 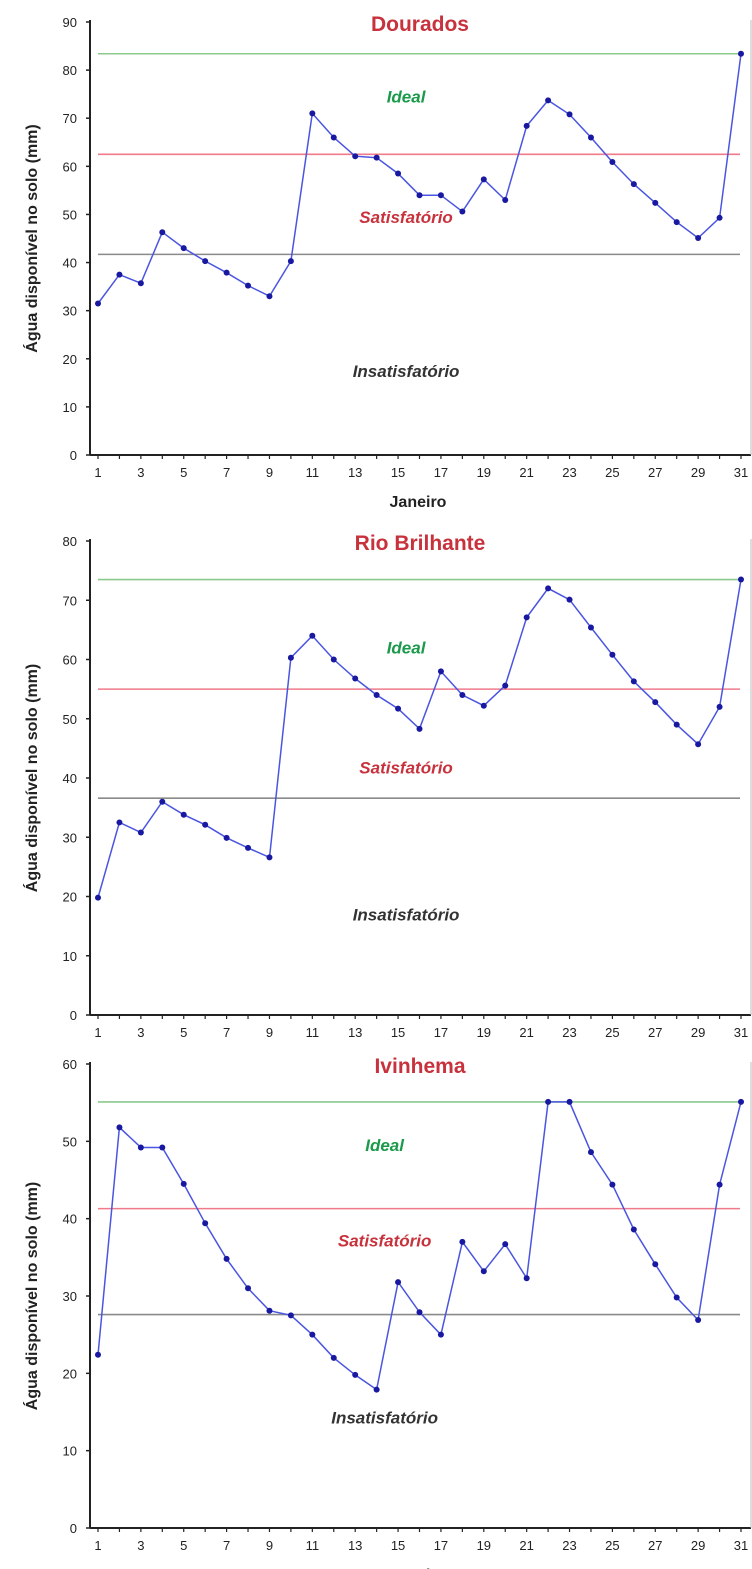 I want to click on chart-title: Dourados, so click(x=420, y=24).